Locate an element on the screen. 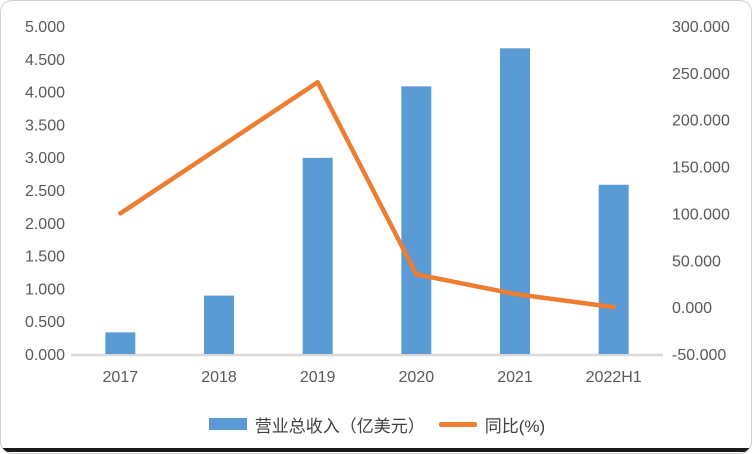  x-axis-category-label: 2017 is located at coordinates (121, 377).